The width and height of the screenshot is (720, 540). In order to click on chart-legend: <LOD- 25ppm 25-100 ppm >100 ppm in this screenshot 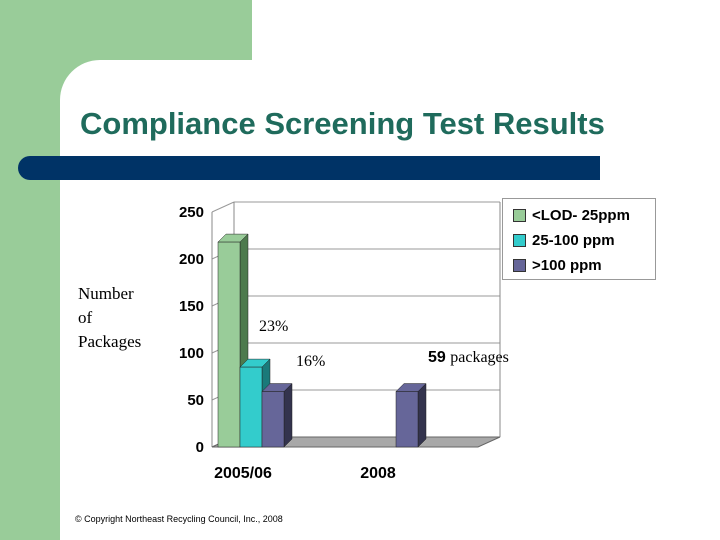, I will do `click(579, 239)`.